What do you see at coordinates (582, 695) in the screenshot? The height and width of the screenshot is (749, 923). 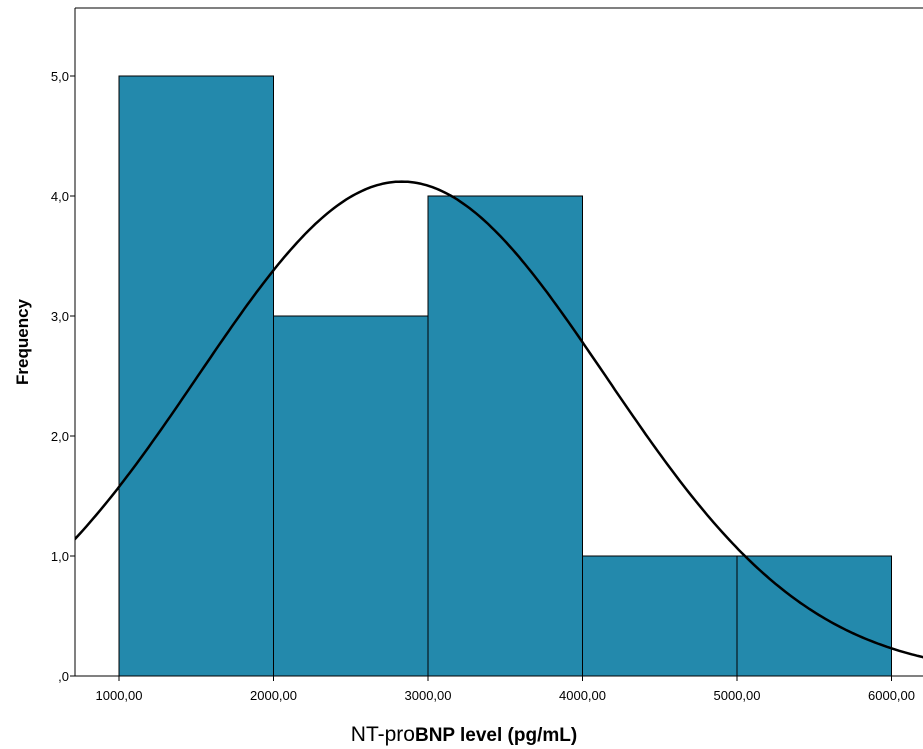 I see `x-tick-label: 4000,00` at bounding box center [582, 695].